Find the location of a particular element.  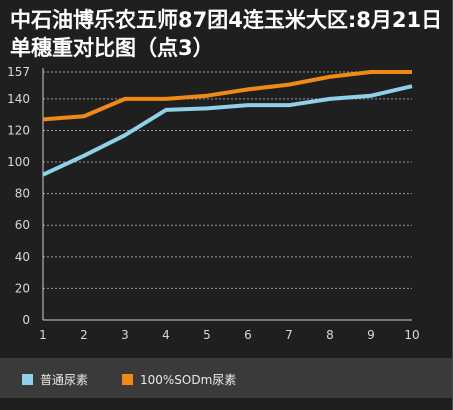

legend-item-series-2: 100%SODm尿素 is located at coordinates (179, 379).